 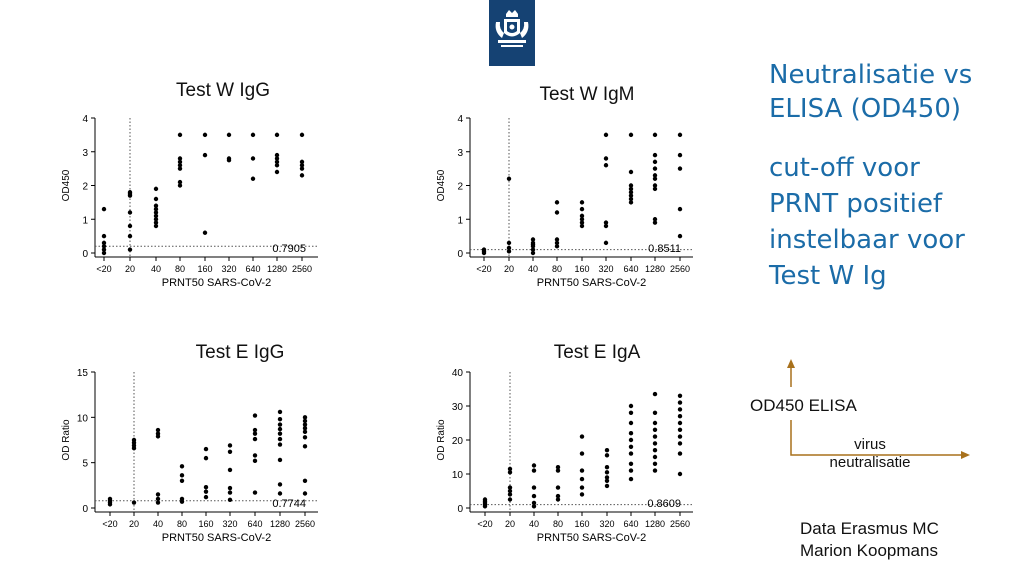 What do you see at coordinates (581, 269) in the screenshot?
I see `x-tick-label: 160` at bounding box center [581, 269].